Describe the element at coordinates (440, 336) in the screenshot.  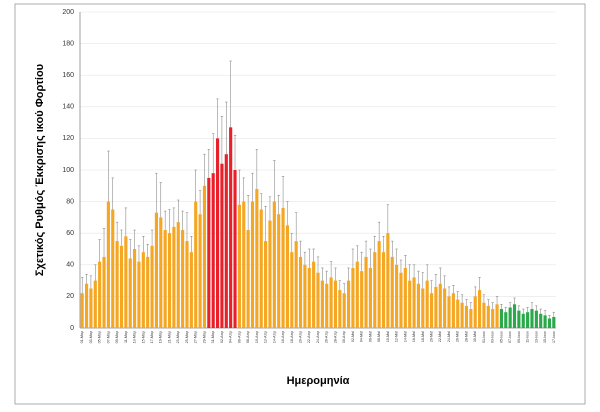
I see `x-tick-label: 22-Μαϊ` at that location.